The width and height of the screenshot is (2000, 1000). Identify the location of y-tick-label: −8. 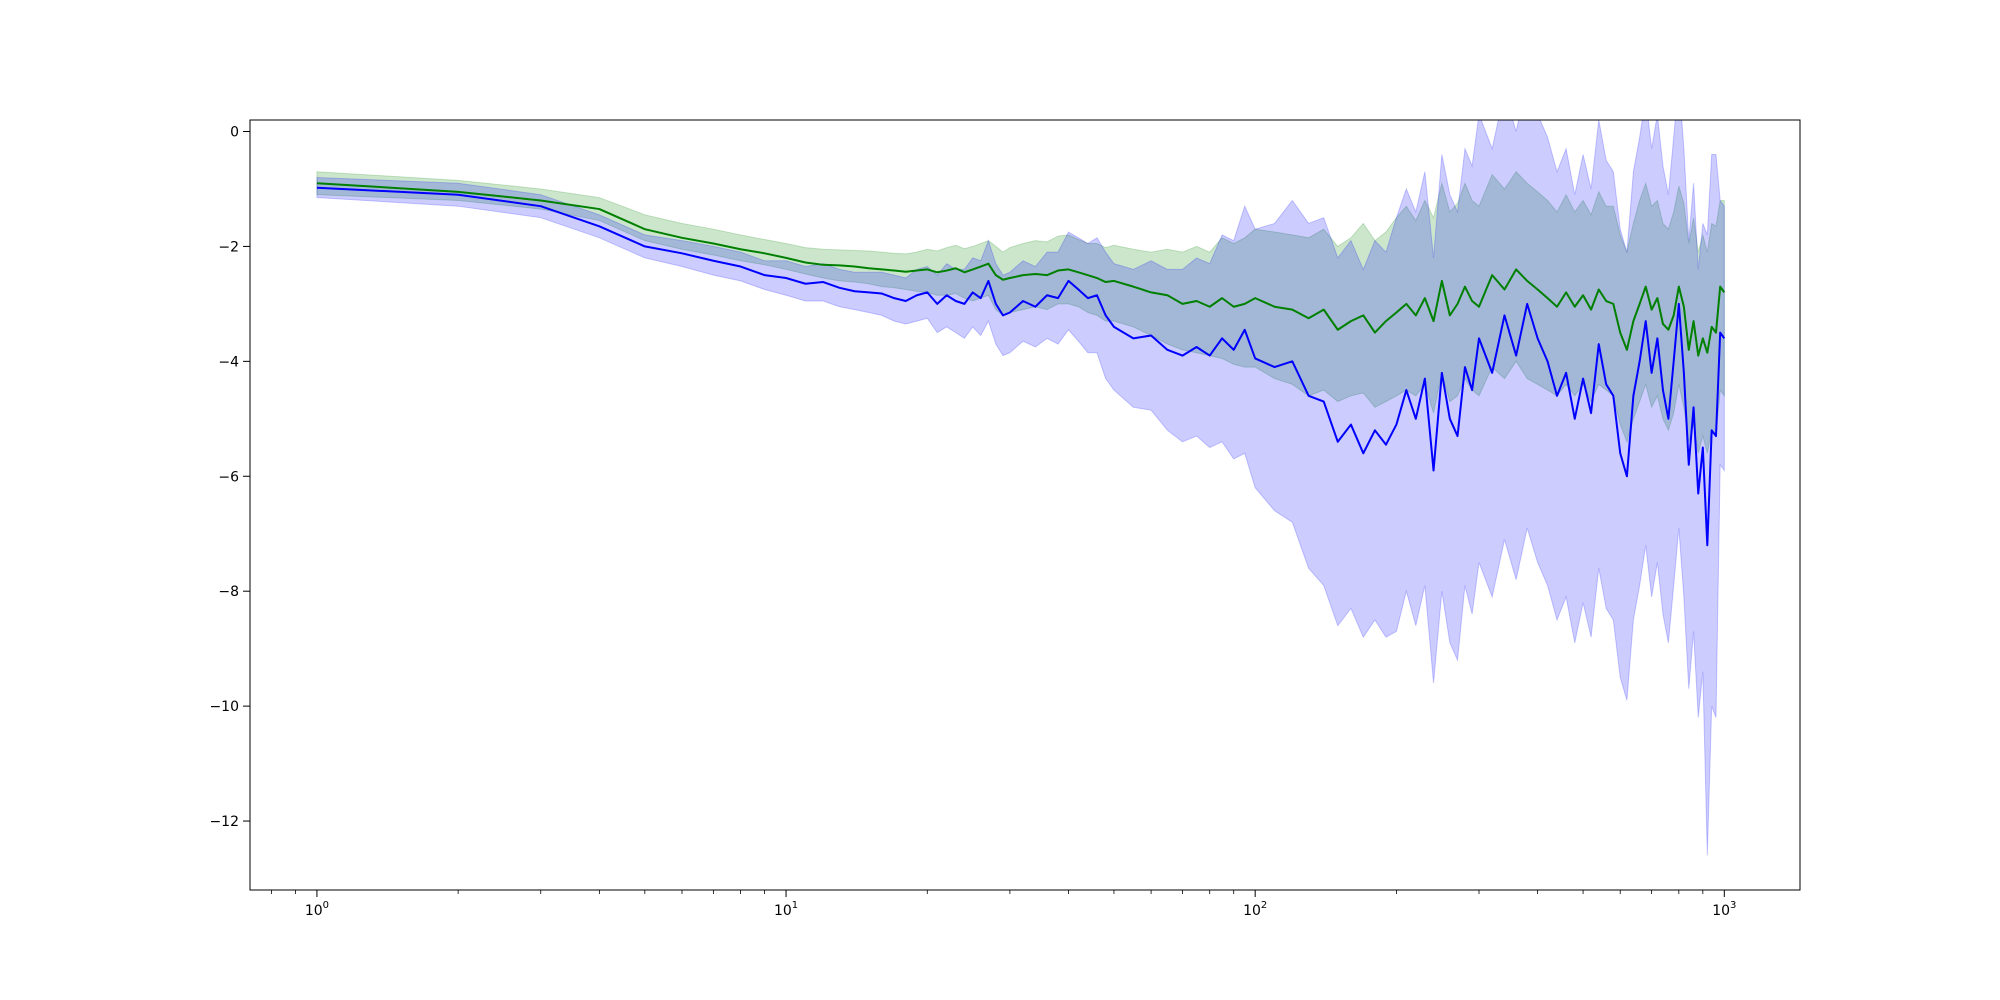
(228, 592).